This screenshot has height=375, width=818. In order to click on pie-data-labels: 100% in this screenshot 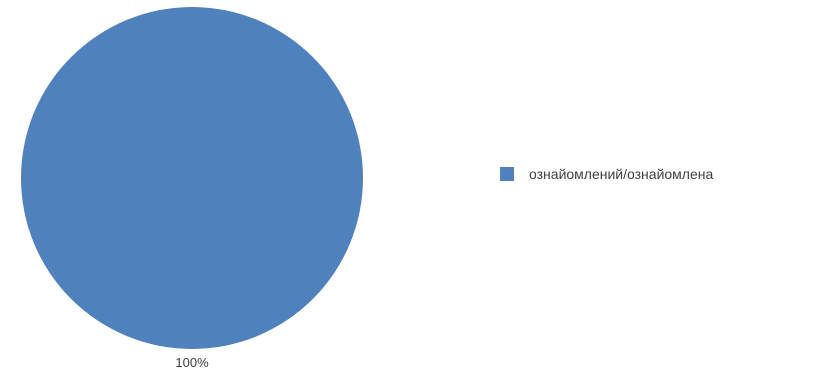, I will do `click(192, 362)`.